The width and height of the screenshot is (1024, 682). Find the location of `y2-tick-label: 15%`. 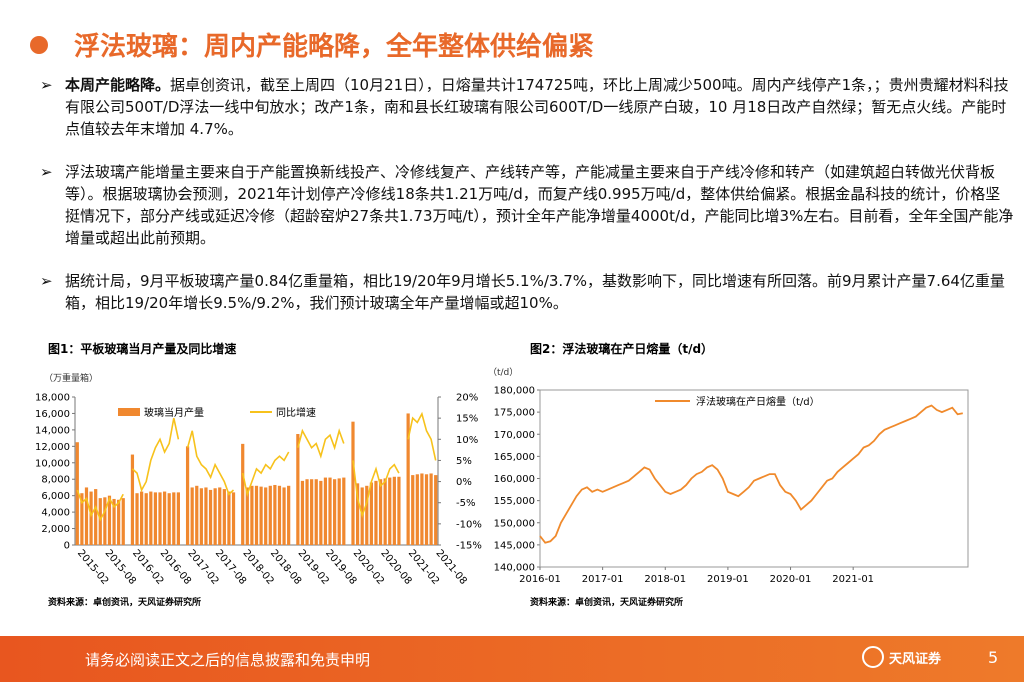

y2-tick-label: 15% is located at coordinates (467, 419).